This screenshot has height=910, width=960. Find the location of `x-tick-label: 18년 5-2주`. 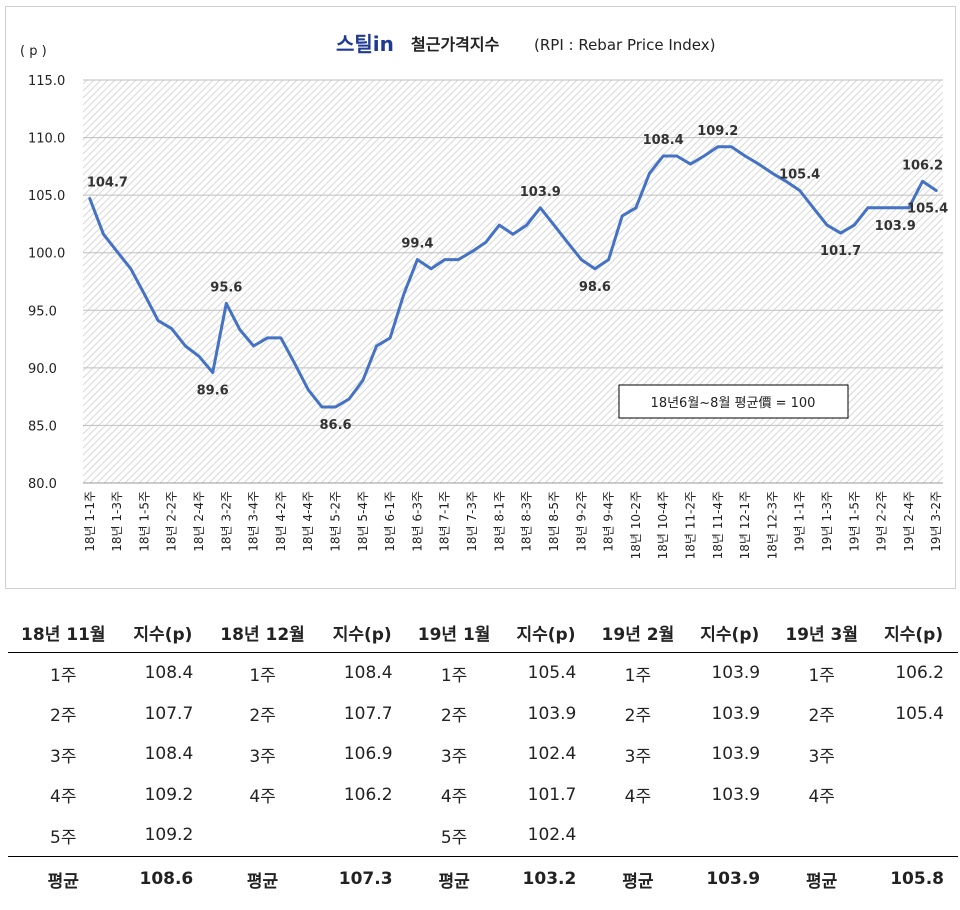

x-tick-label: 18년 5-2주 is located at coordinates (336, 521).